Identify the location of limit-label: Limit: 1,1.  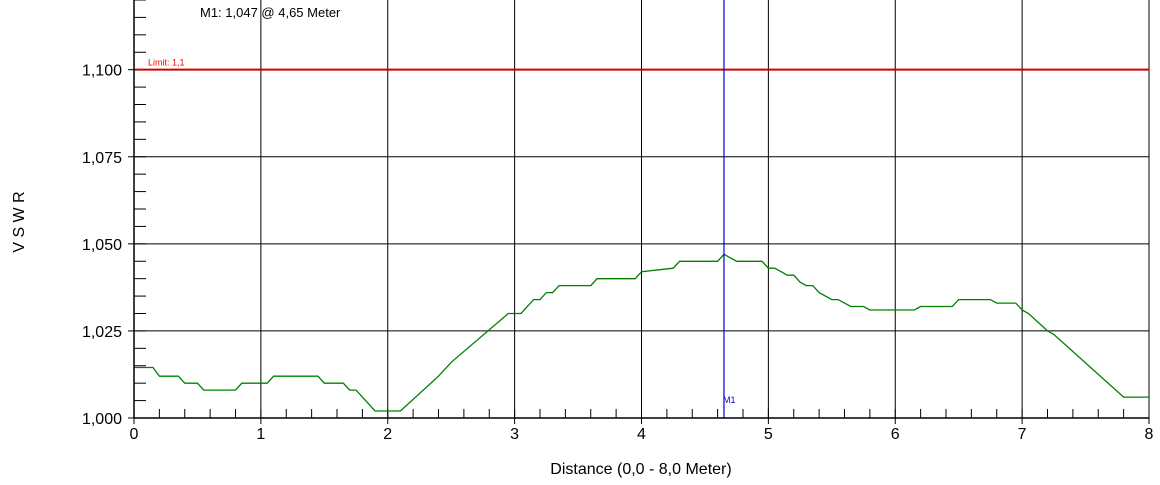
(166, 63).